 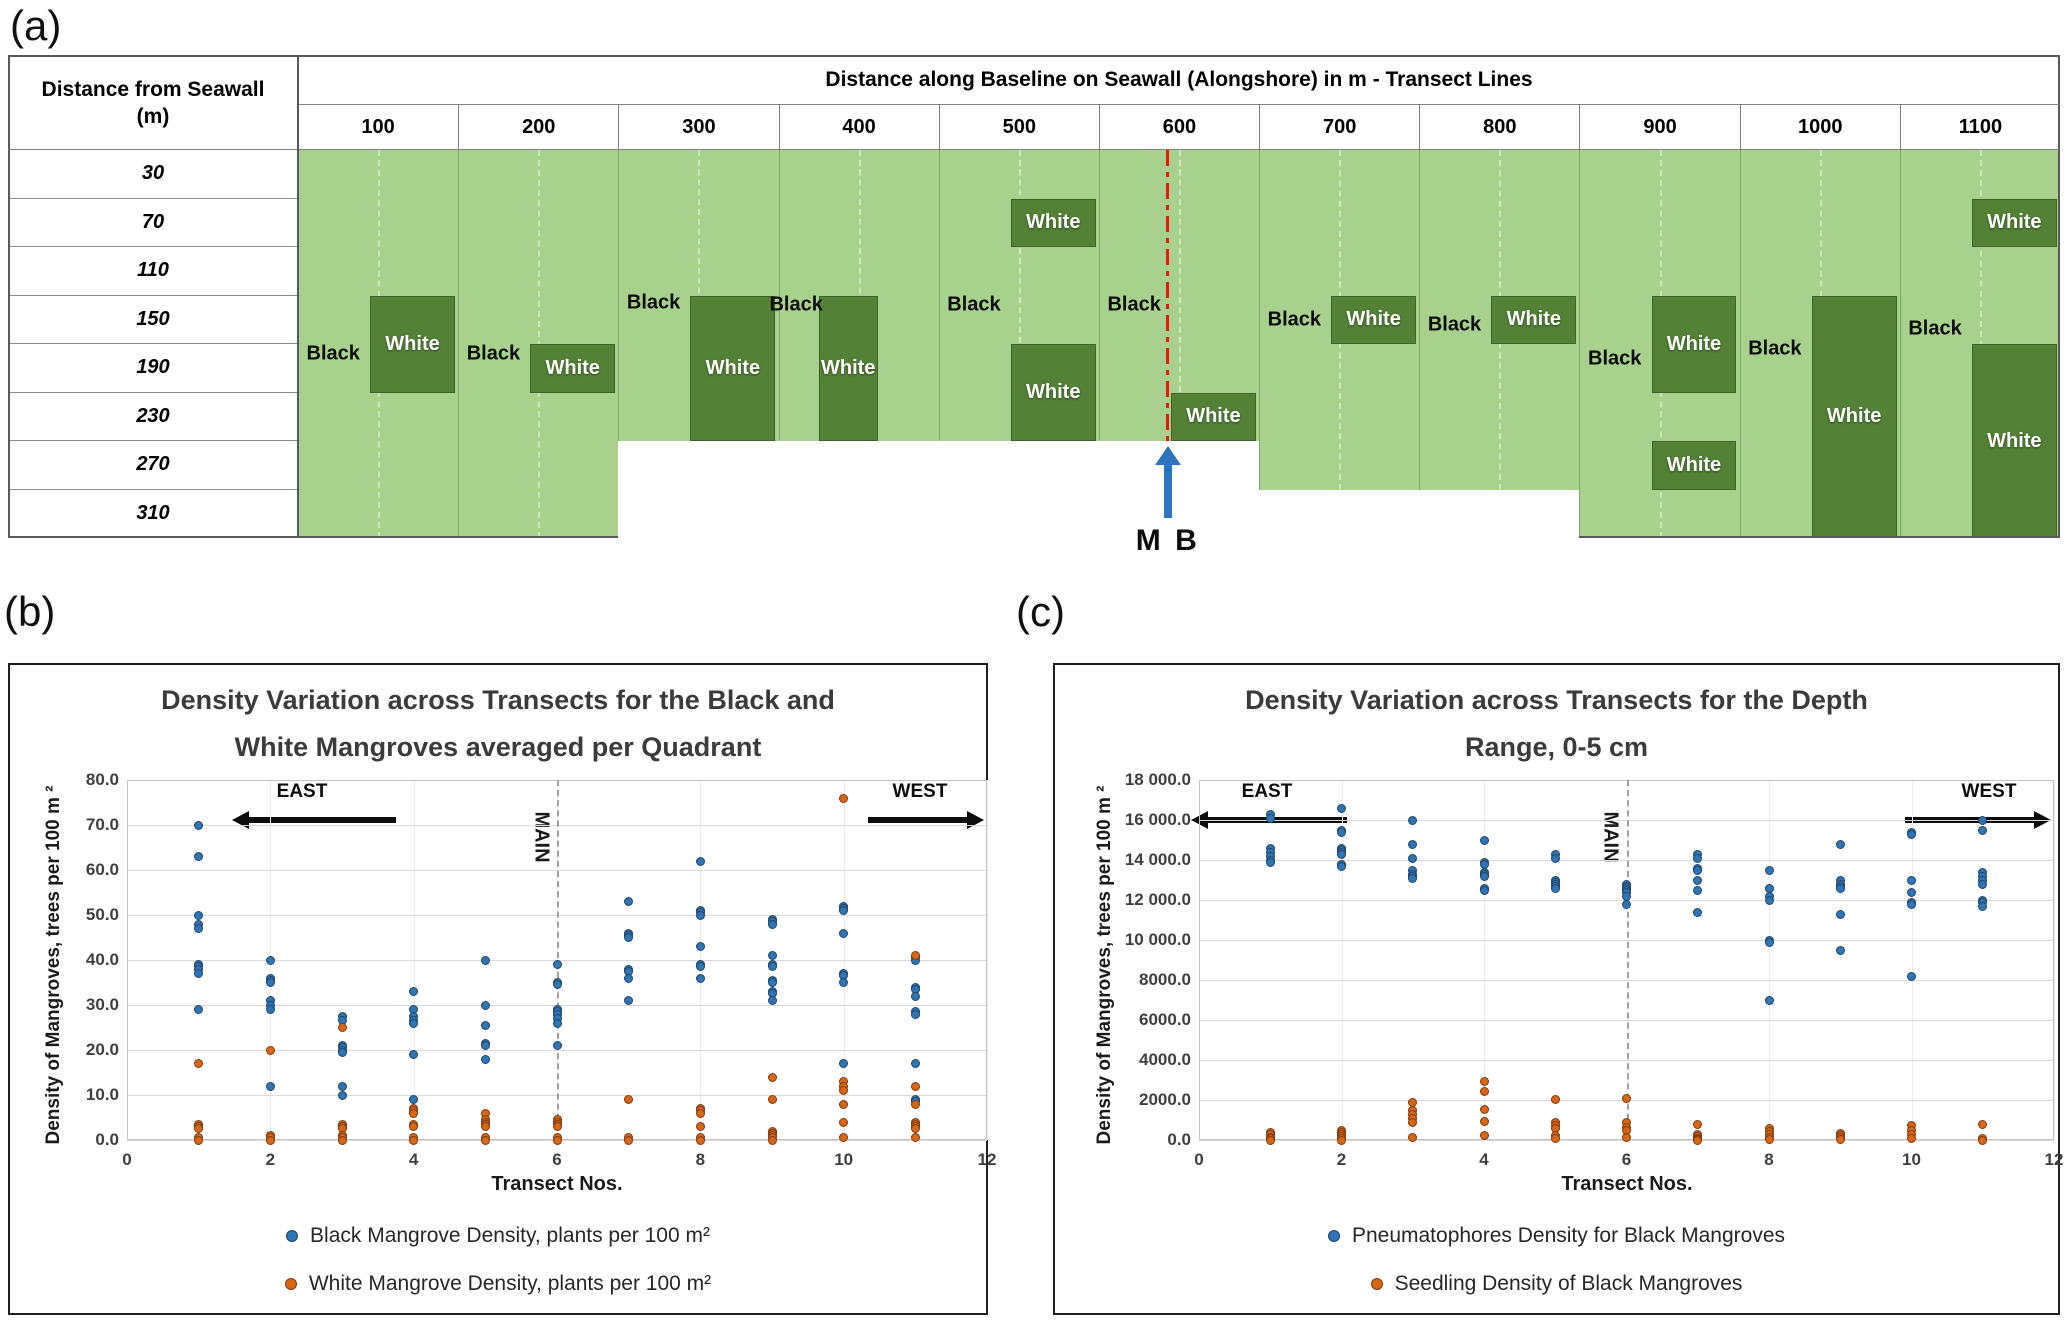 What do you see at coordinates (1659, 127) in the screenshot?
I see `transect-header-900: 900` at bounding box center [1659, 127].